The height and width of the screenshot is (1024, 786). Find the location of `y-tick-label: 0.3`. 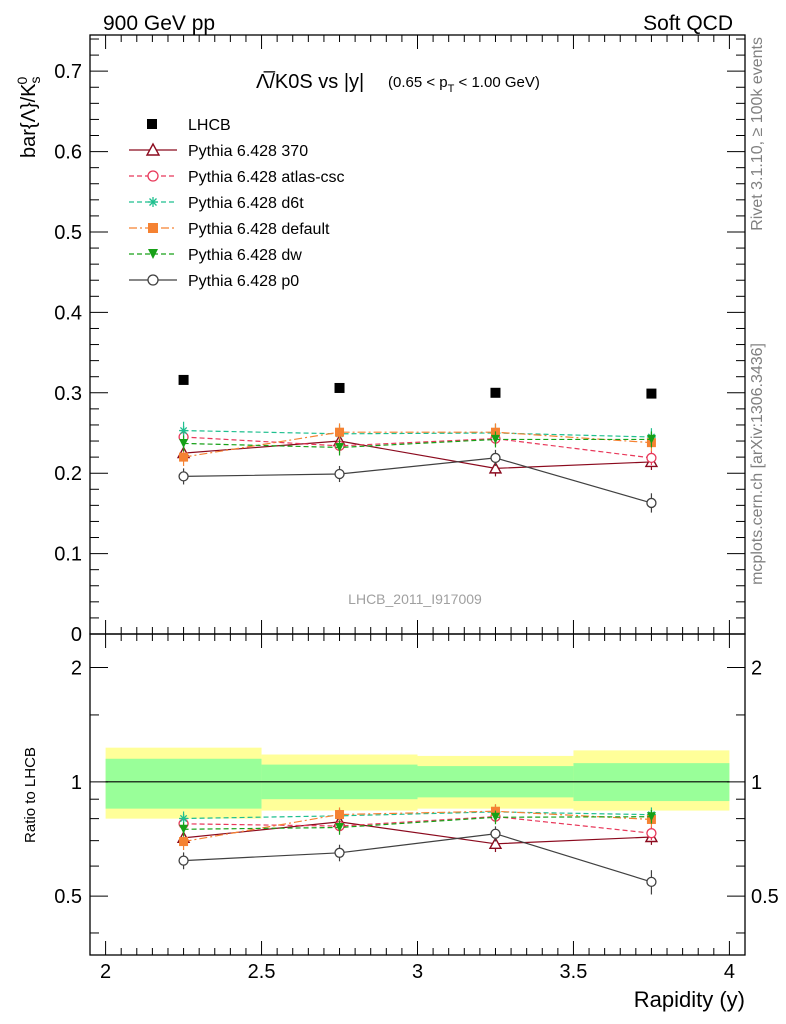

y-tick-label: 0.3 is located at coordinates (68, 394).